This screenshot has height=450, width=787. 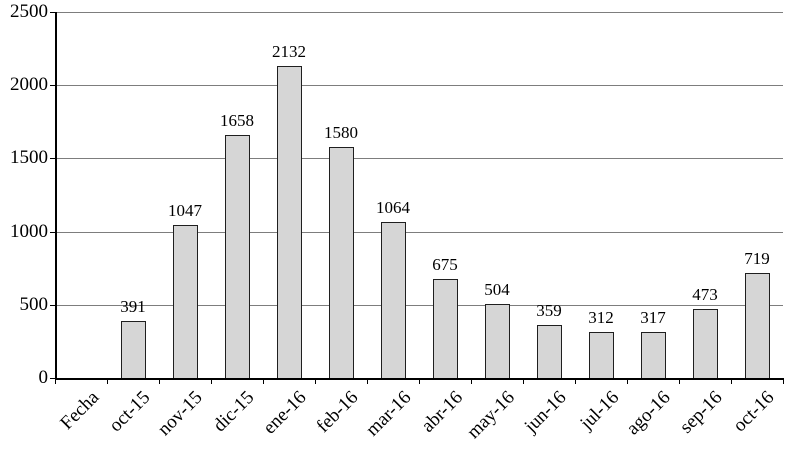 What do you see at coordinates (237, 121) in the screenshot?
I see `bar-value-label: 1658` at bounding box center [237, 121].